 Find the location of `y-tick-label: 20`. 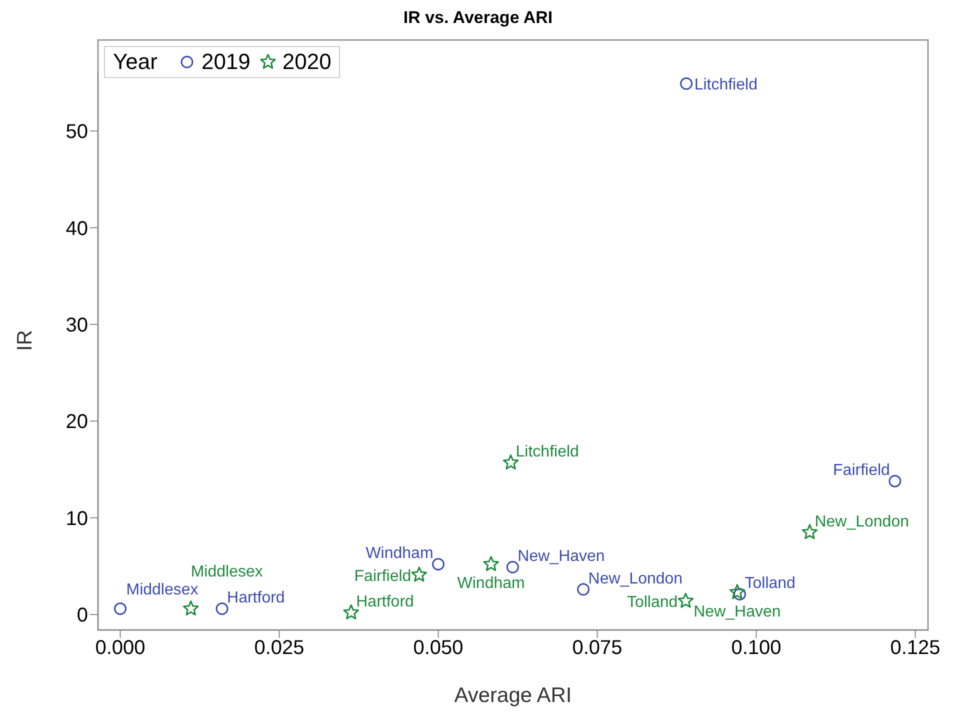

y-tick-label: 20 is located at coordinates (77, 422).